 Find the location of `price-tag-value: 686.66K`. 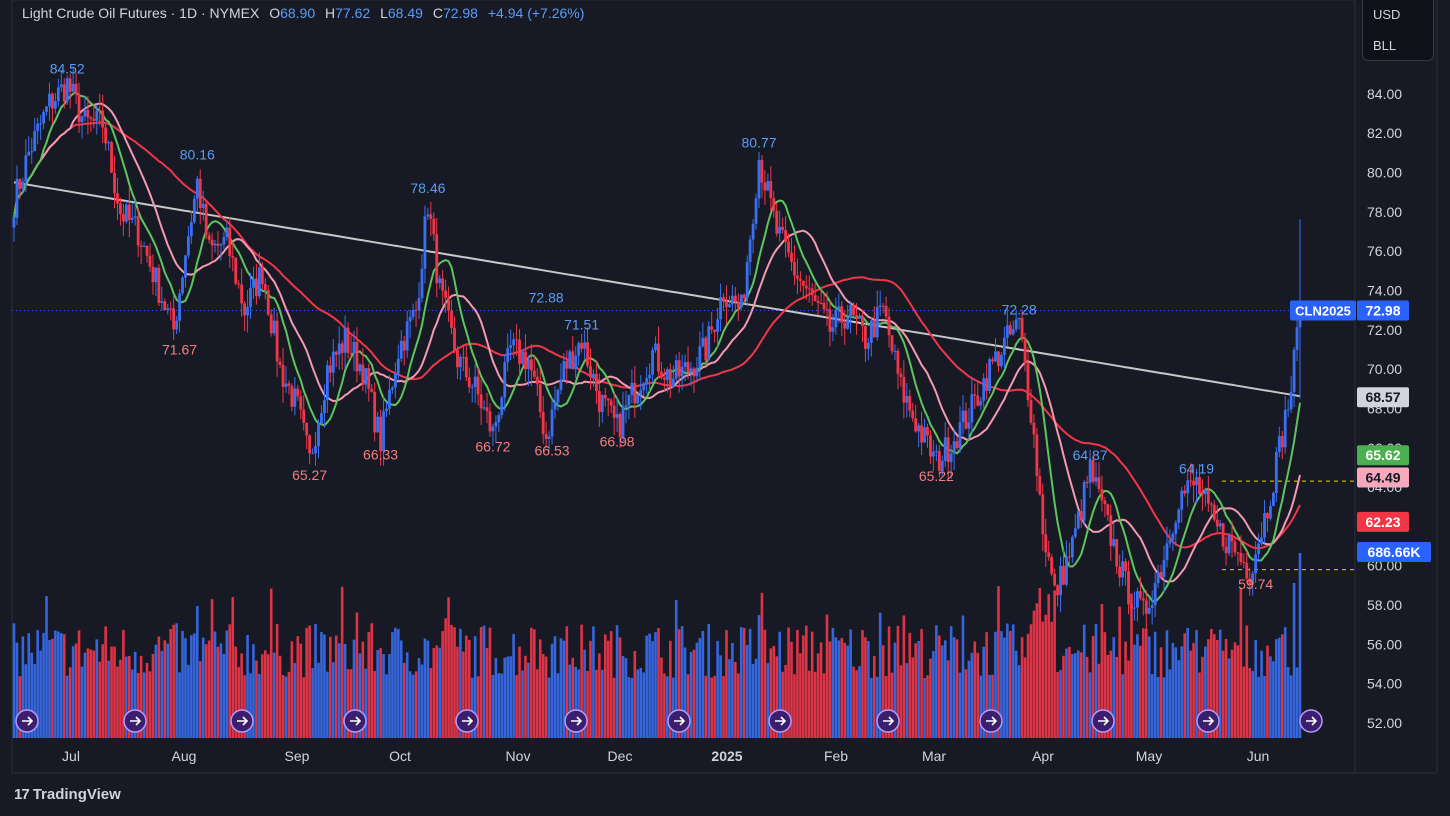

price-tag-value: 686.66K is located at coordinates (1394, 552).